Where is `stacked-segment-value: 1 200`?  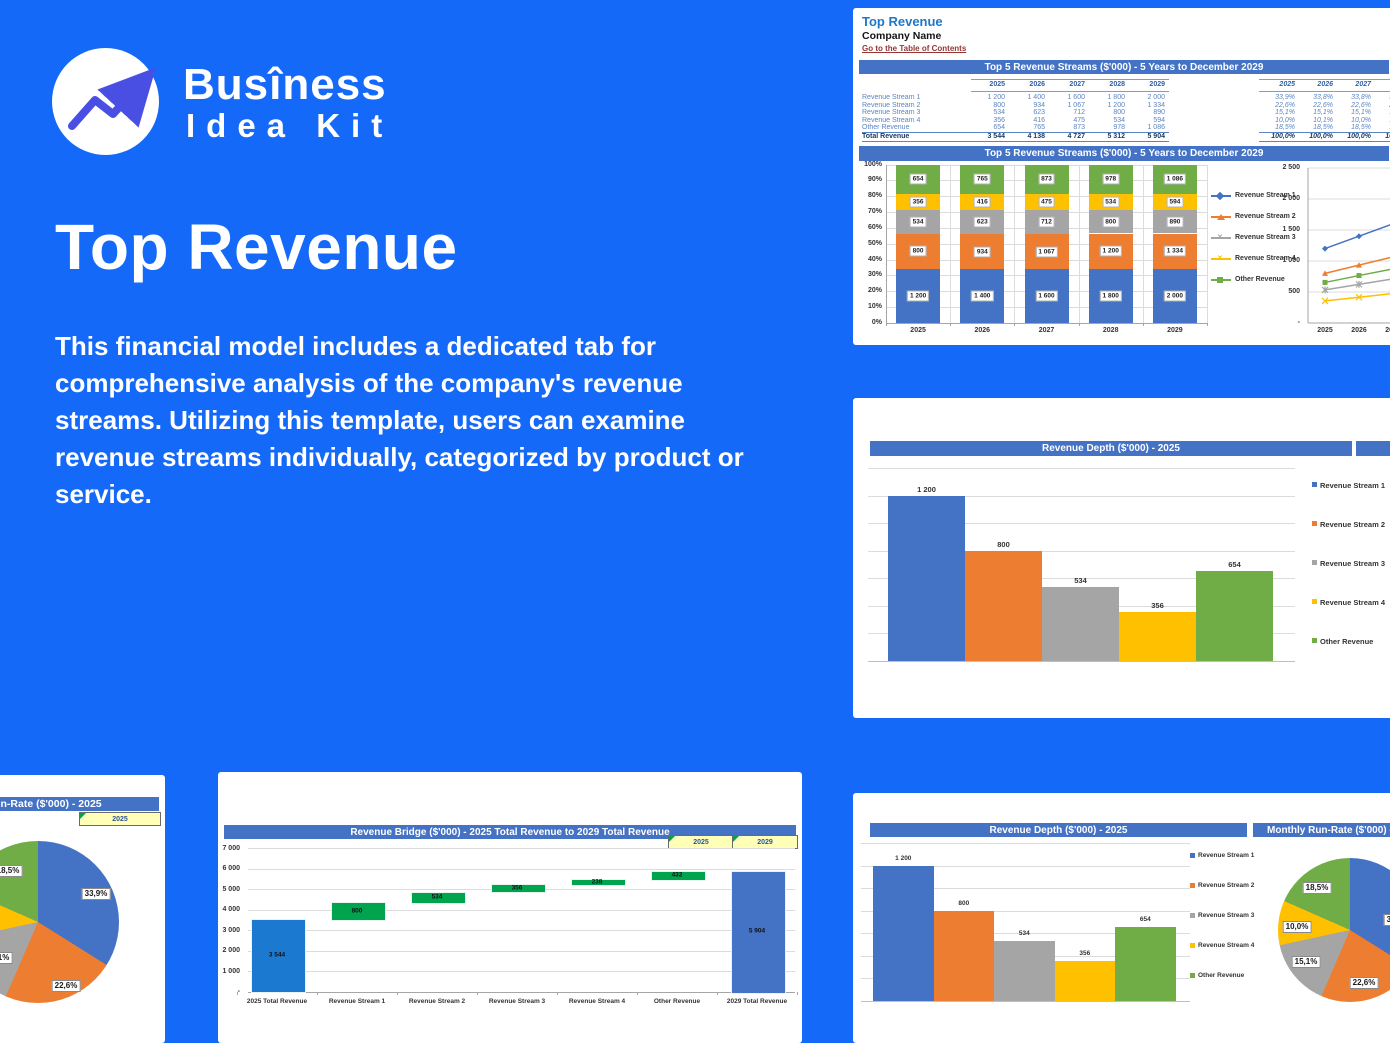 stacked-segment-value: 1 200 is located at coordinates (1110, 251).